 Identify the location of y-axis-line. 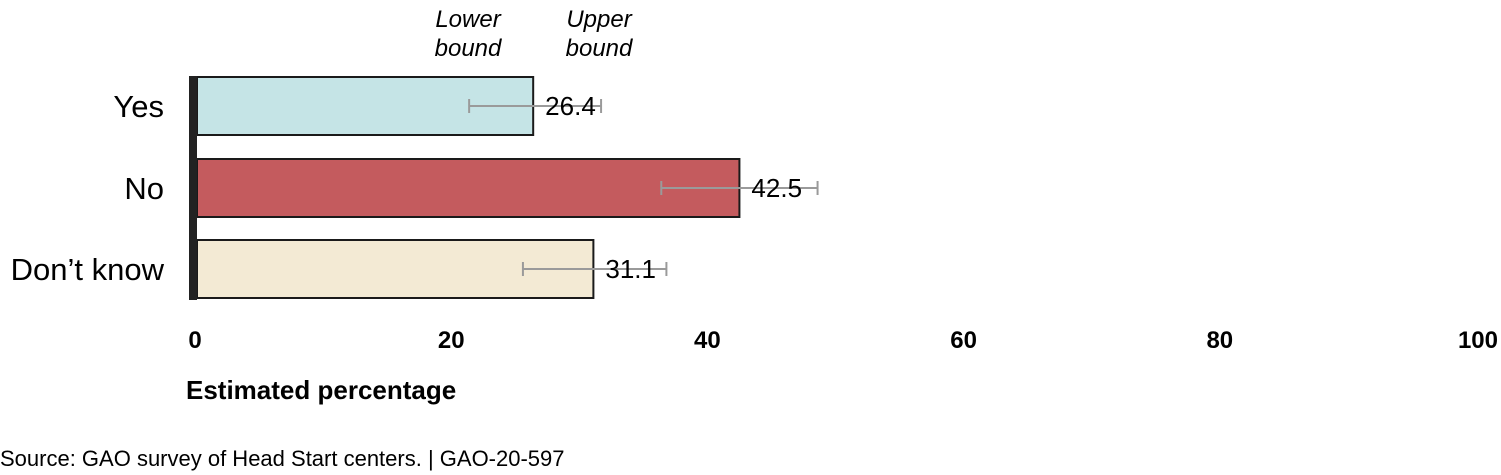
(193, 188).